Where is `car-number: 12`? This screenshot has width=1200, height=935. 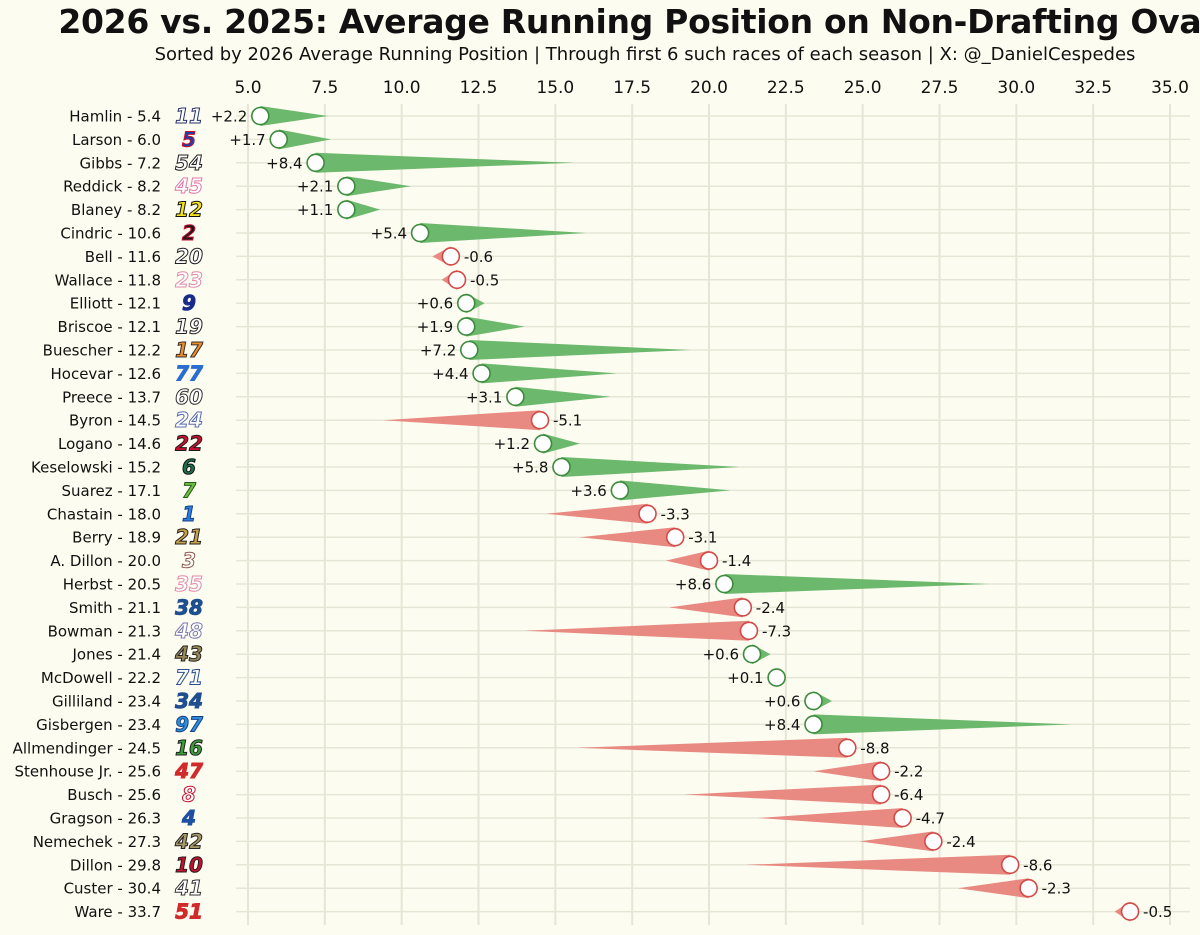 car-number: 12 is located at coordinates (189, 210).